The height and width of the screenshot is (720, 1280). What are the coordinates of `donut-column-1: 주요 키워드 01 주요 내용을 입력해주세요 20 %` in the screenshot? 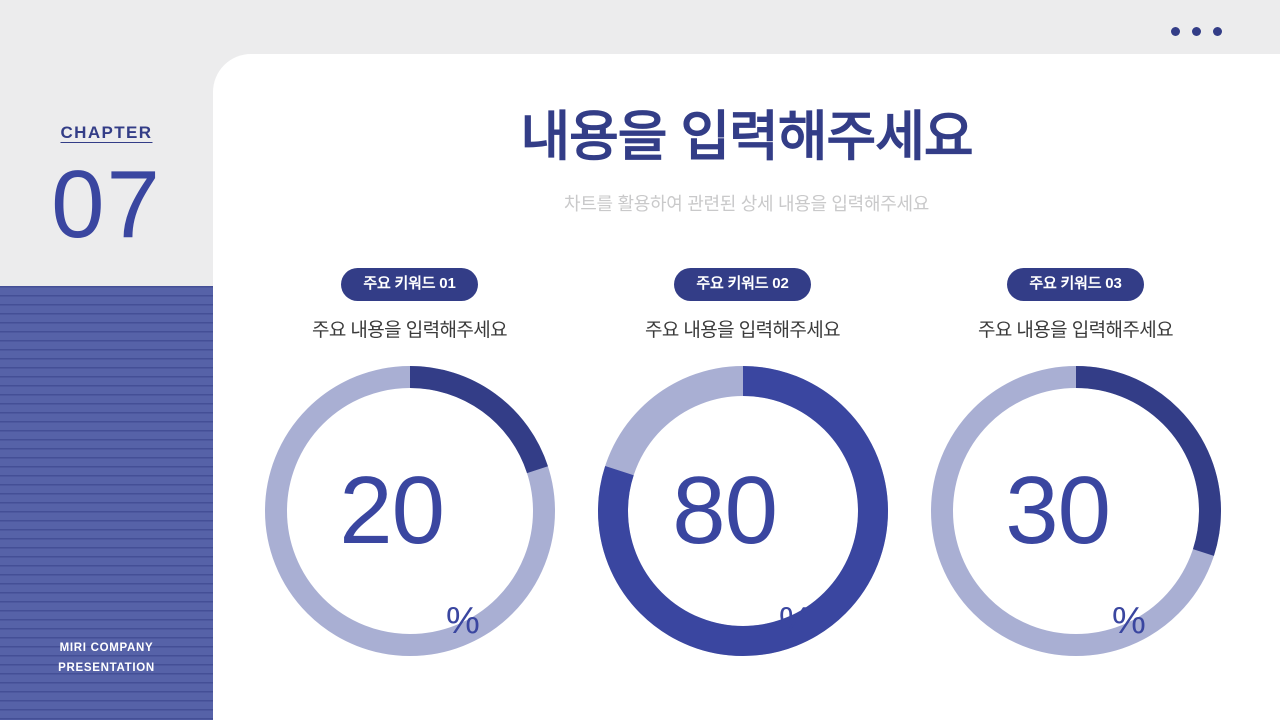 It's located at (409, 462).